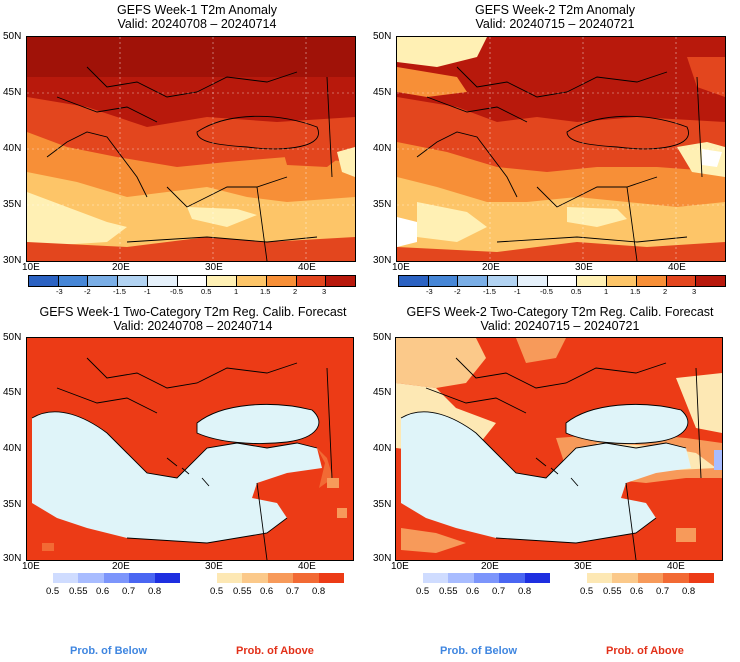  Describe the element at coordinates (87, 291) in the screenshot. I see `colorbar-tick-label: -2` at that location.